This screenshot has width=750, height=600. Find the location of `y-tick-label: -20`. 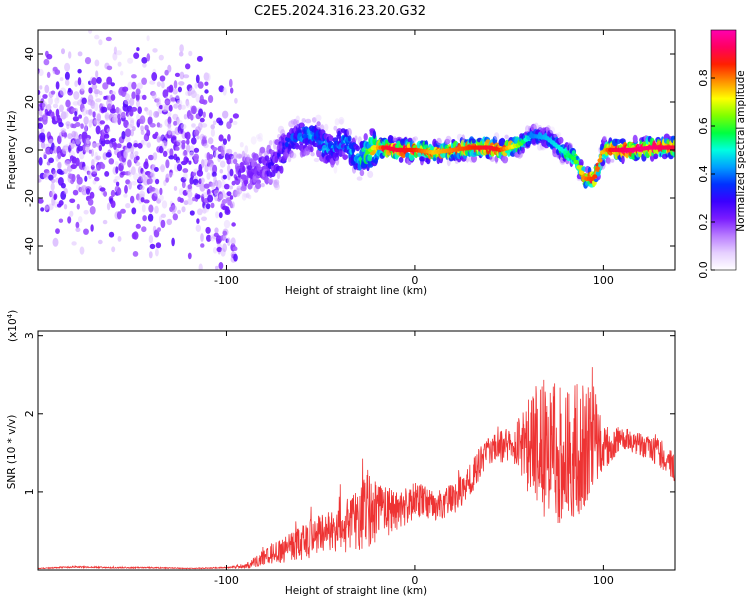

y-tick-label: -20 is located at coordinates (29, 198).